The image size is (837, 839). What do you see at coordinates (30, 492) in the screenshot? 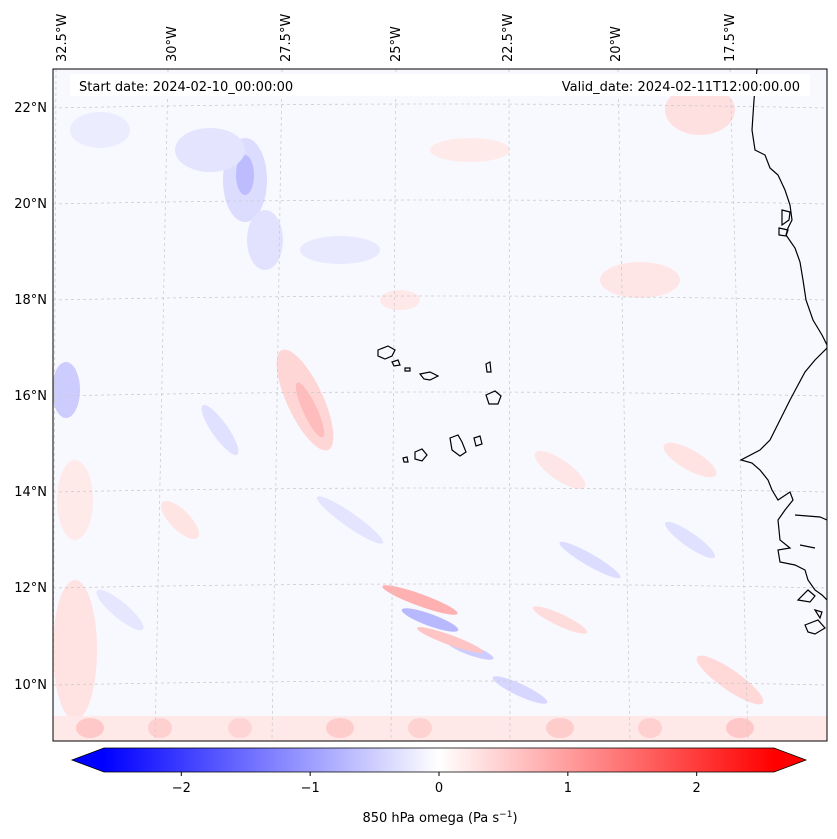
I see `lat-label: 14°N` at bounding box center [30, 492].